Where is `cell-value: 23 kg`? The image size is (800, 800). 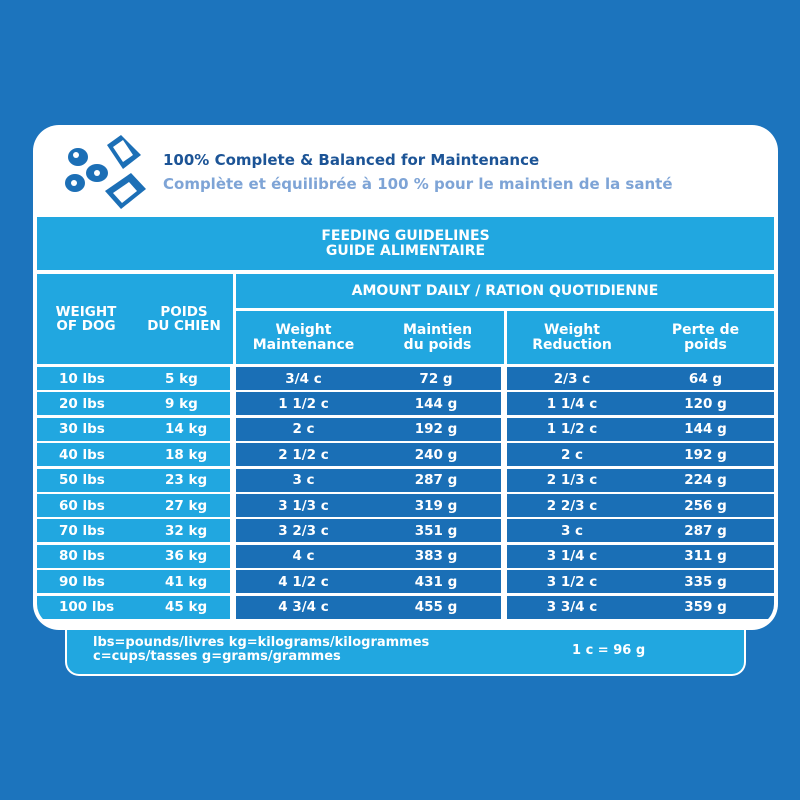
cell-value: 23 kg is located at coordinates (186, 480).